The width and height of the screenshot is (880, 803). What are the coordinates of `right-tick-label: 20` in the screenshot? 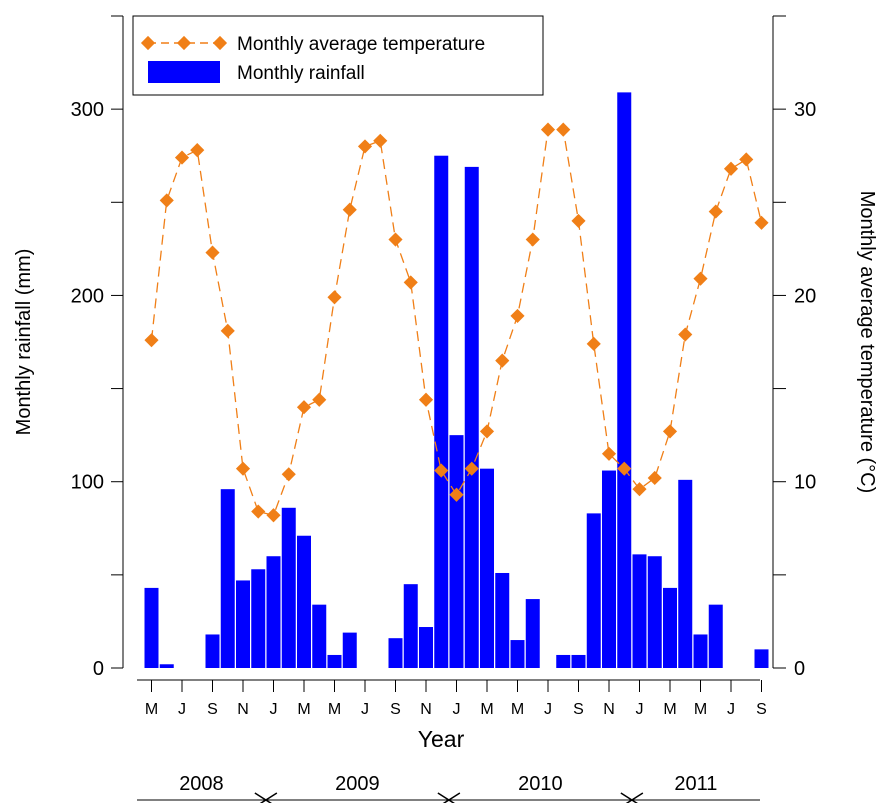 It's located at (805, 296).